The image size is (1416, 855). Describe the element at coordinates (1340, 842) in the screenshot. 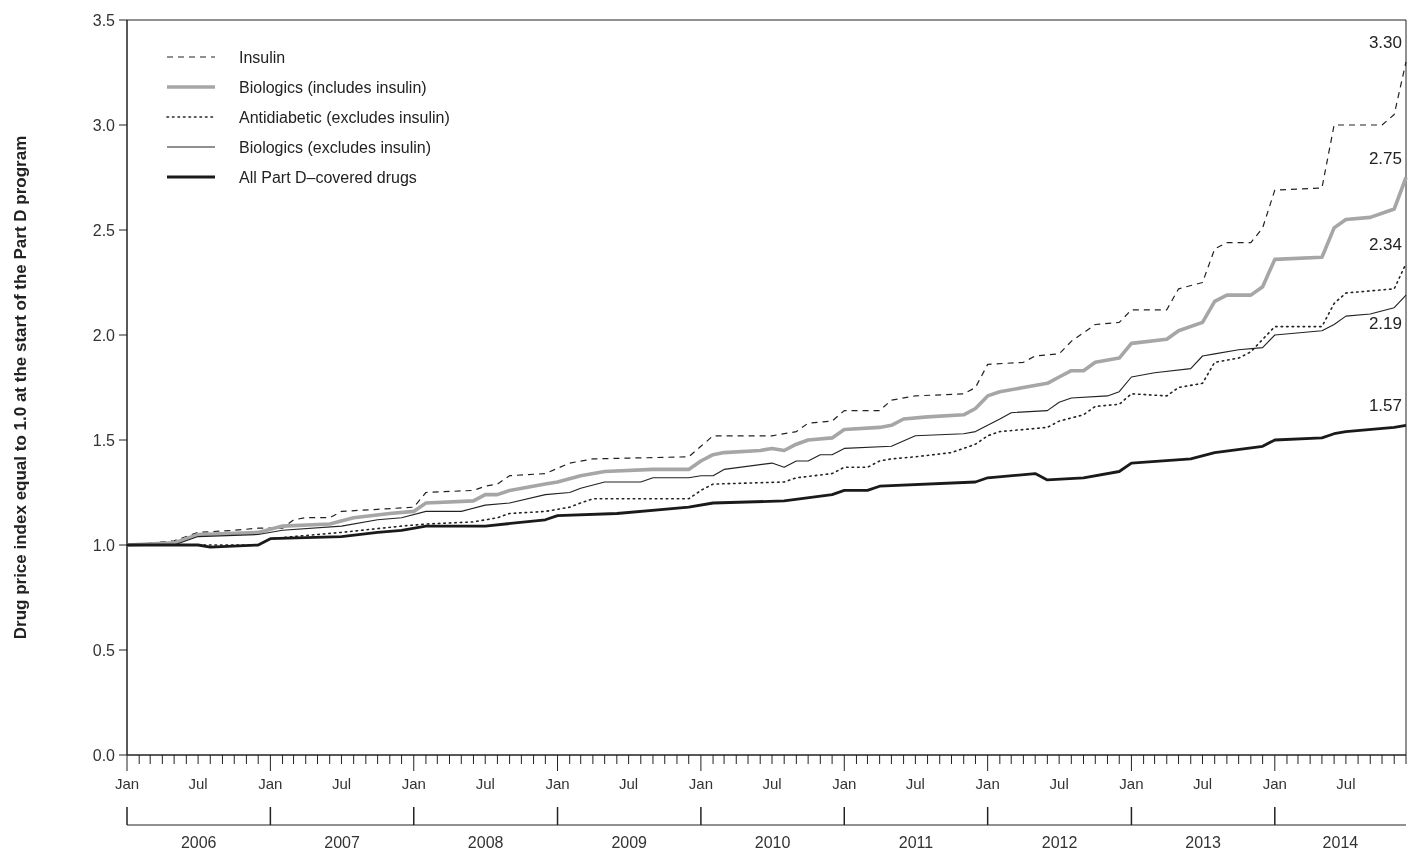

I see `text: 2014` at that location.